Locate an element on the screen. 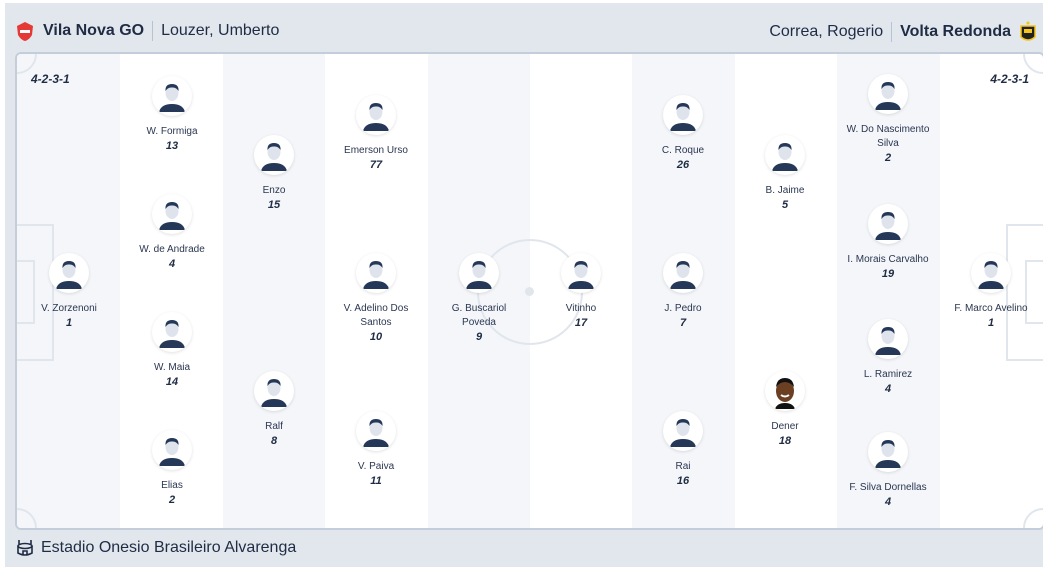 The image size is (1043, 567). player-home: W. Formiga 13 is located at coordinates (172, 115).